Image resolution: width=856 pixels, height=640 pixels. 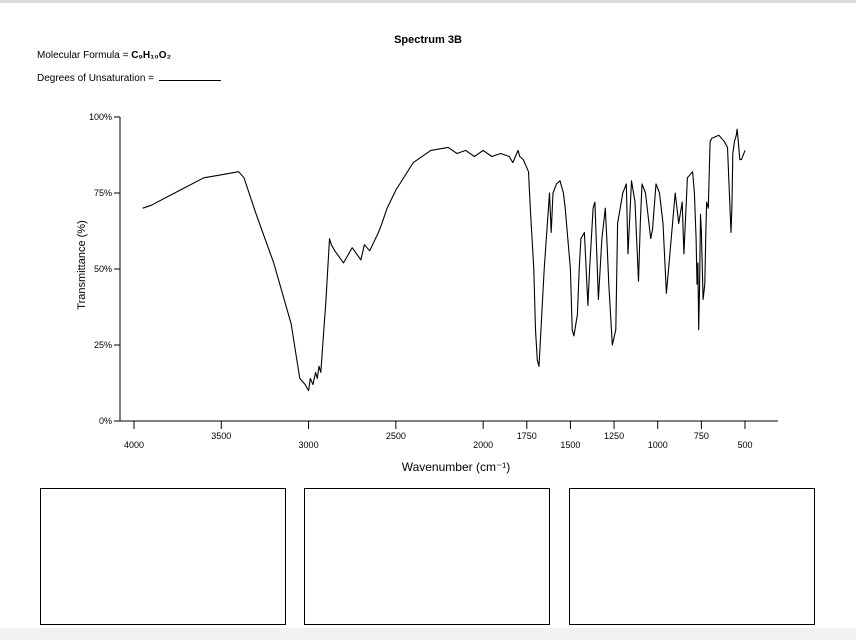 What do you see at coordinates (134, 445) in the screenshot?
I see `x-tick-label: 4000` at bounding box center [134, 445].